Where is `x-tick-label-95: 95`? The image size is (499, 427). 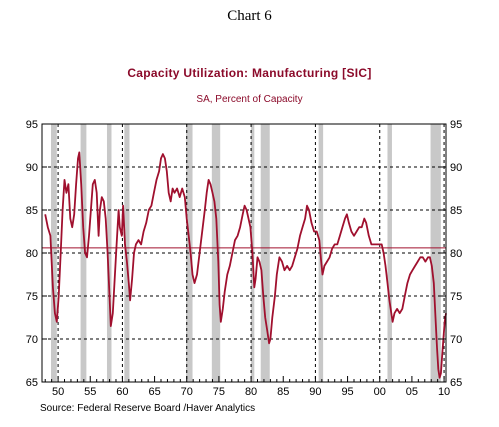
x-tick-label-95: 95 is located at coordinates (347, 392).